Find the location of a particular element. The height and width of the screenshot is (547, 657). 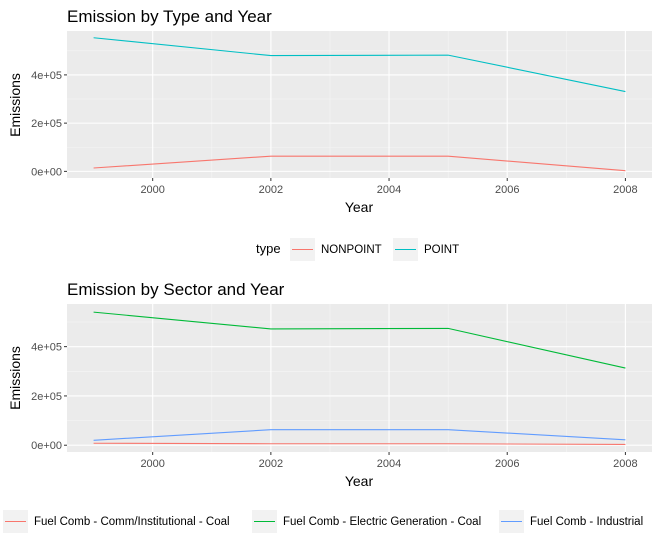

legend: type NONPOINT POINT is located at coordinates (357, 249).